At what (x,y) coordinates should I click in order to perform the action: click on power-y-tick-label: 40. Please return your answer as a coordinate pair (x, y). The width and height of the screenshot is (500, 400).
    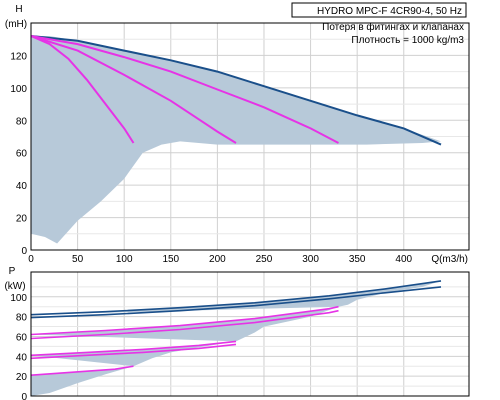
    Looking at the image, I should click on (22, 357).